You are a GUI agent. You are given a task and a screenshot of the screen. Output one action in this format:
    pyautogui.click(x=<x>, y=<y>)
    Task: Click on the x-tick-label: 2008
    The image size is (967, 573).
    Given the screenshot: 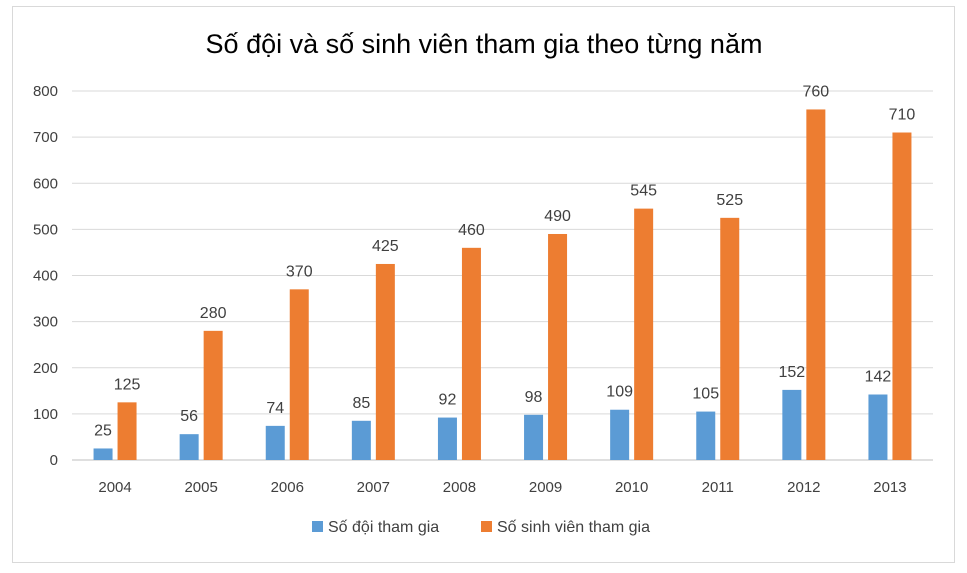 What is the action you would take?
    pyautogui.click(x=459, y=487)
    